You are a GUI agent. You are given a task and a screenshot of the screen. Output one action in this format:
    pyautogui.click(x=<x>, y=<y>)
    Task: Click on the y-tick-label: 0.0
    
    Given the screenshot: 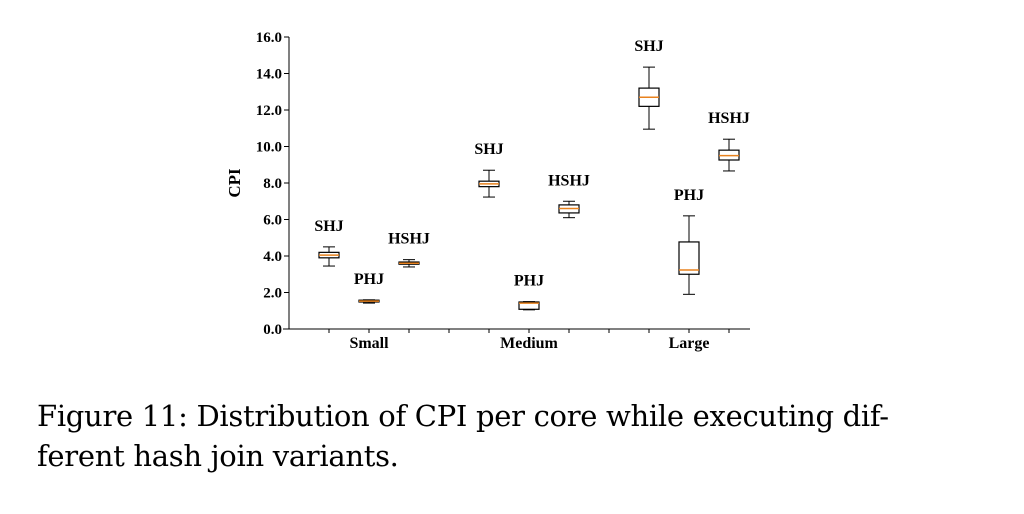 What is the action you would take?
    pyautogui.click(x=272, y=330)
    